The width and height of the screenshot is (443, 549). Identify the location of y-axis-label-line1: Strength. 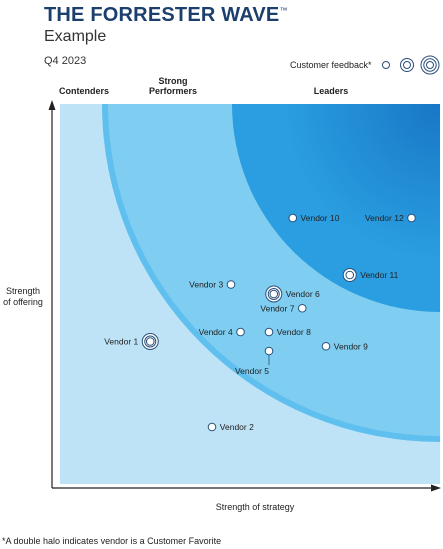
(23, 291).